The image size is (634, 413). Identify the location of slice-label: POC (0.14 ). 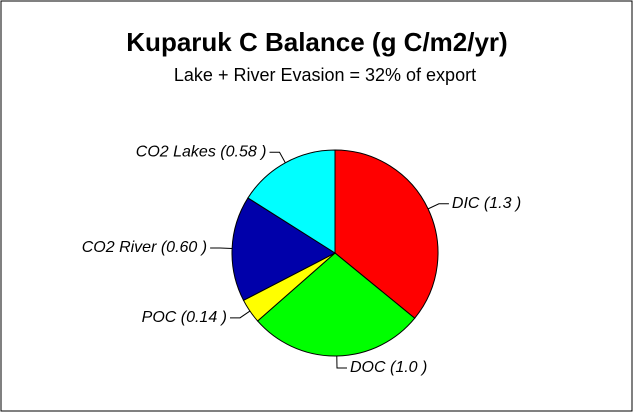
(184, 317).